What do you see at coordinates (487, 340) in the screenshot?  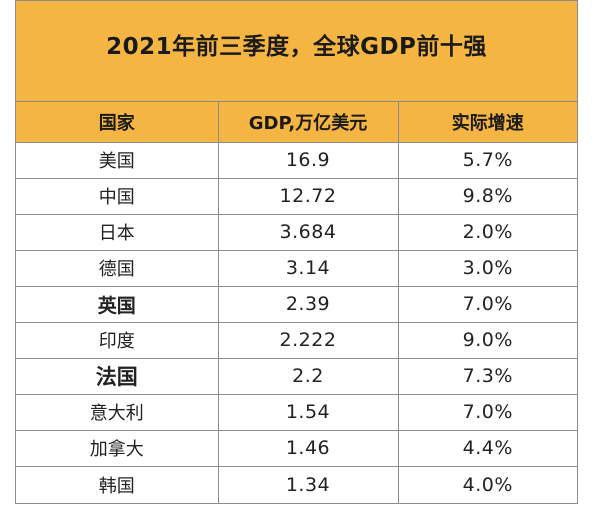 I see `growth-cell: 9.0%` at bounding box center [487, 340].